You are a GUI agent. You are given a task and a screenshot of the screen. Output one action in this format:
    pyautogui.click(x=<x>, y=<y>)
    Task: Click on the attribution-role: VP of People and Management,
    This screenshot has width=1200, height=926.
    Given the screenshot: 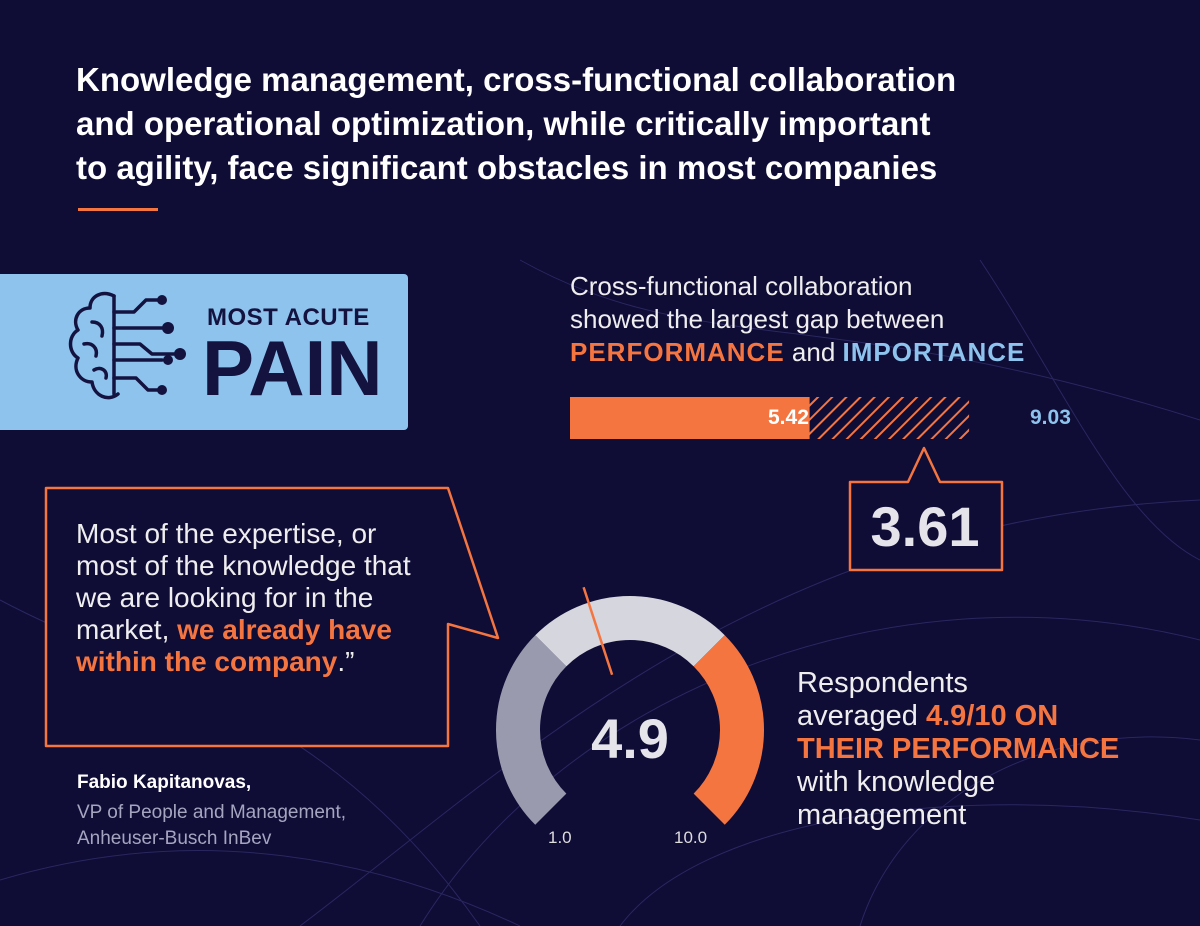 What is the action you would take?
    pyautogui.click(x=212, y=812)
    